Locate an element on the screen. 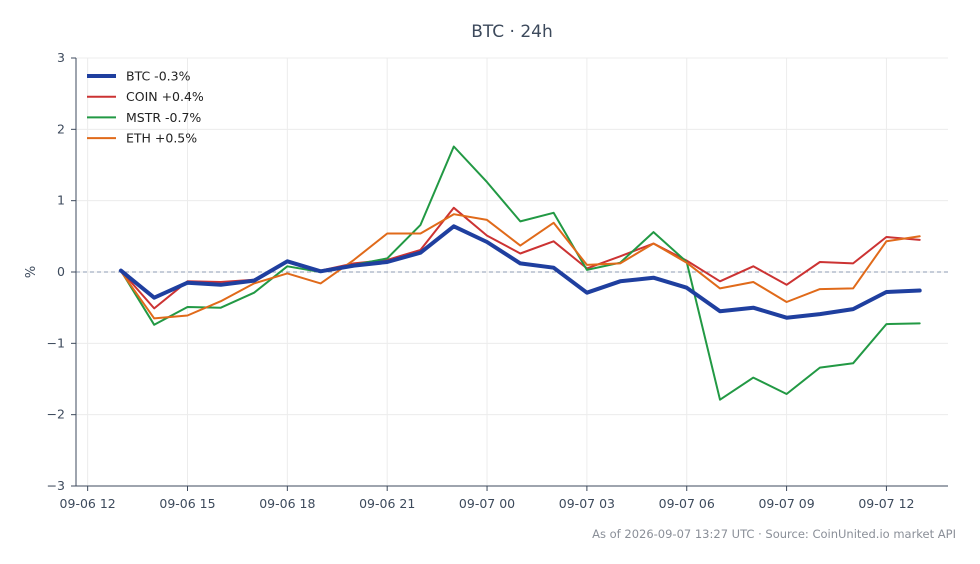 The width and height of the screenshot is (980, 564). legend-label: BTC -0.3% is located at coordinates (158, 76).